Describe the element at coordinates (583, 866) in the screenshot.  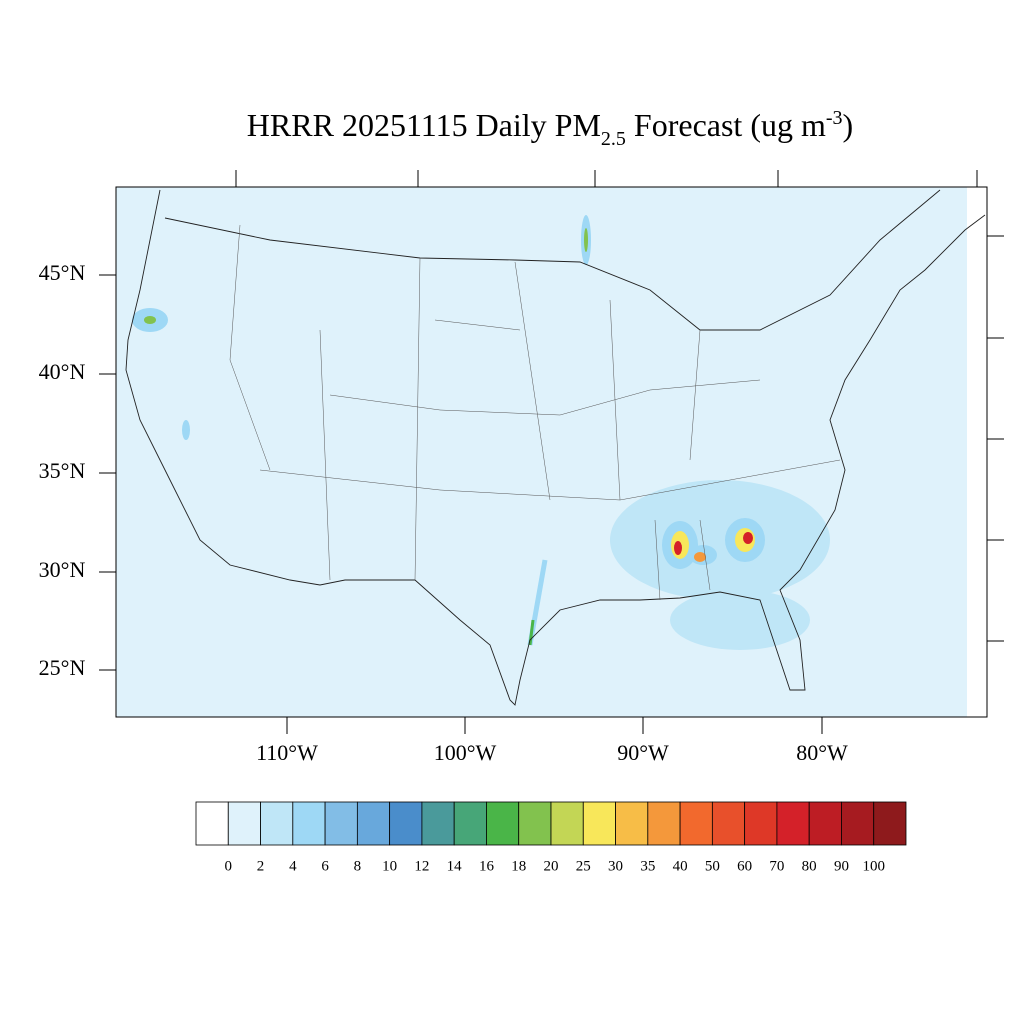
I see `colorbar-label: 25` at that location.